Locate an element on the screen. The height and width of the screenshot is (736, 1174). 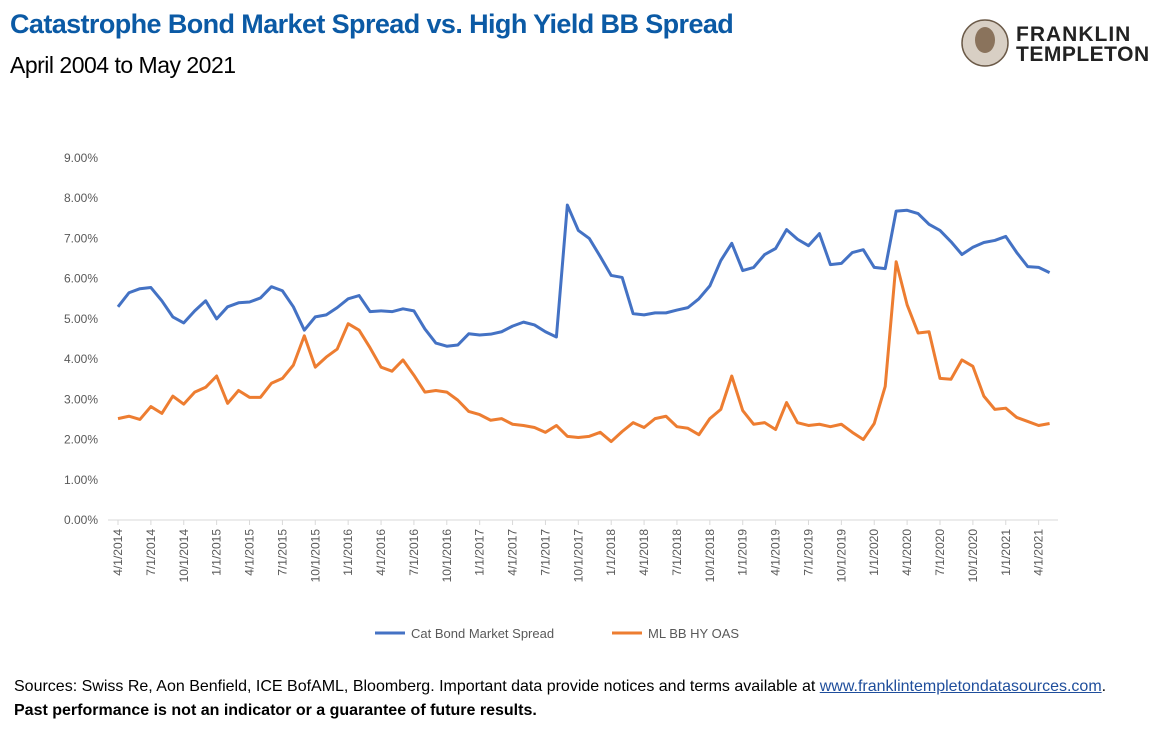
x-tick-label: 4/1/2021 is located at coordinates (1039, 552).